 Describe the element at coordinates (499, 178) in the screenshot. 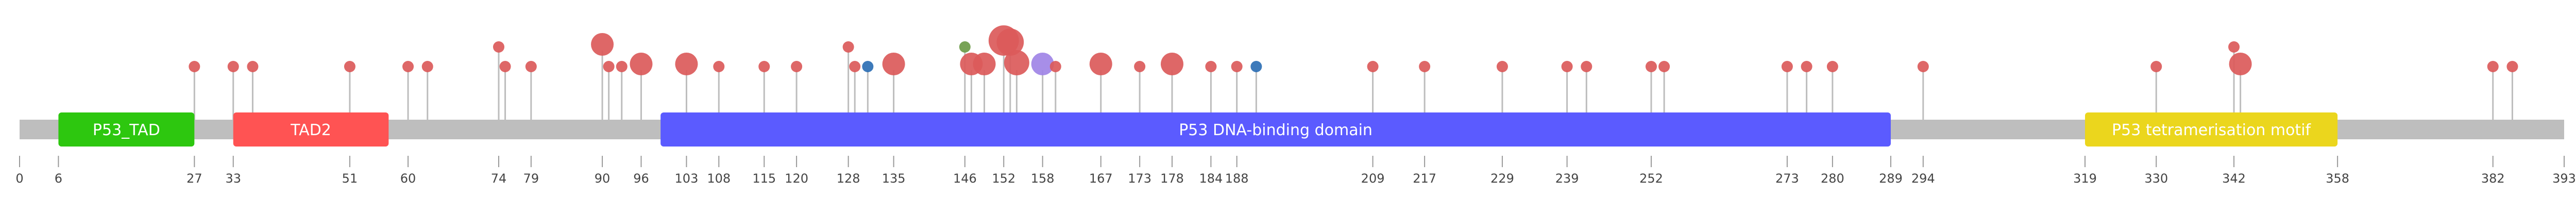

I see `tick-label: 74` at that location.